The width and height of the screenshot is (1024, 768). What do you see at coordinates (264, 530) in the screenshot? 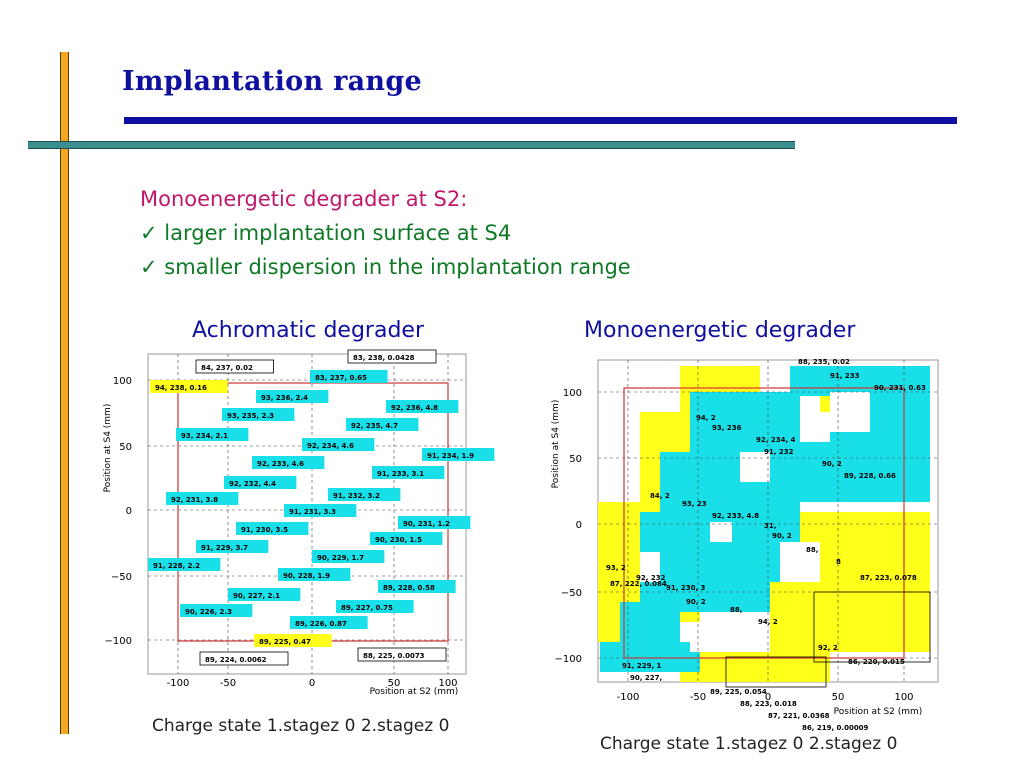
I see `svg-text: 91, 230, 3.5` at bounding box center [264, 530].